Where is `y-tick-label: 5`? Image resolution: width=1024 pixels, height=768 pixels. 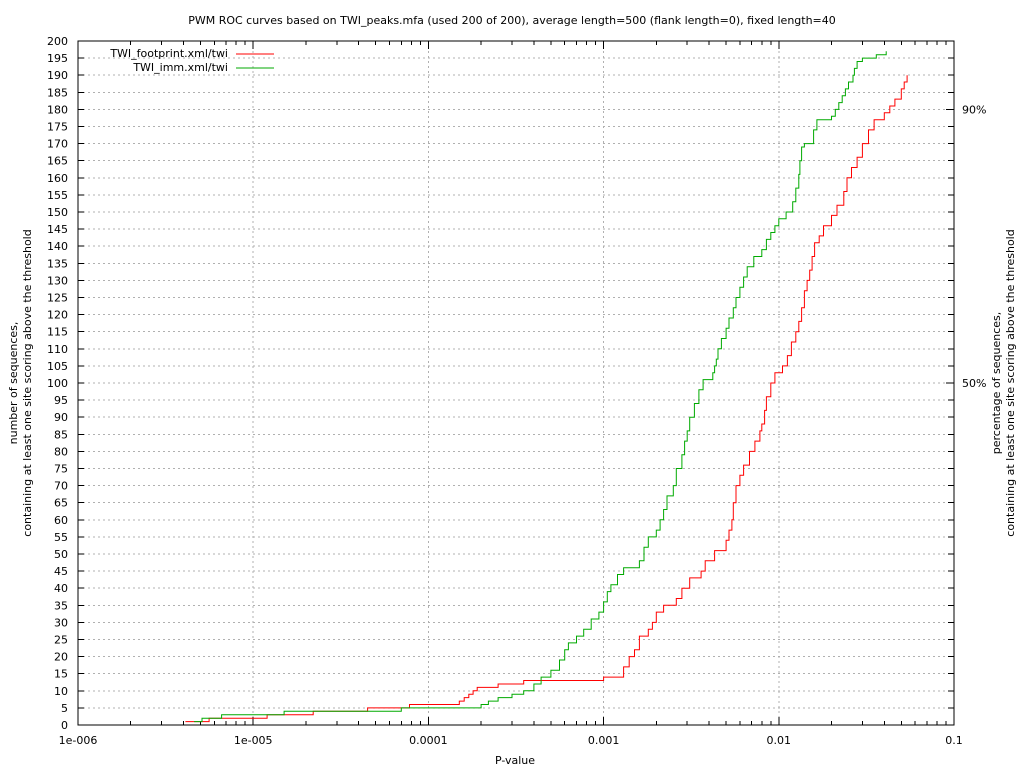
y-tick-label: 5 is located at coordinates (64, 708).